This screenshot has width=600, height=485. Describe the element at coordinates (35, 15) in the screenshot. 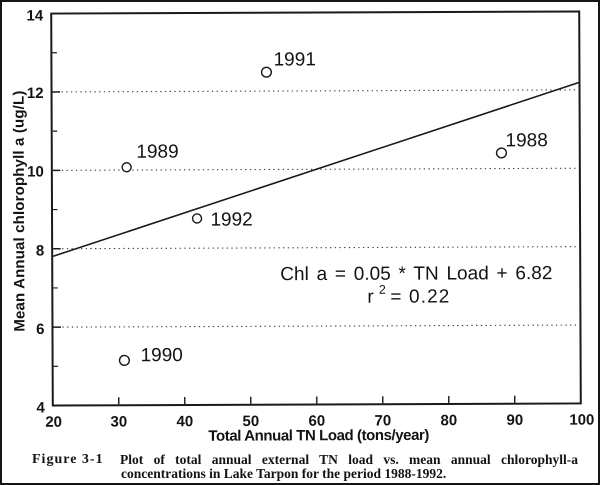

I see `svg-text: 14` at that location.